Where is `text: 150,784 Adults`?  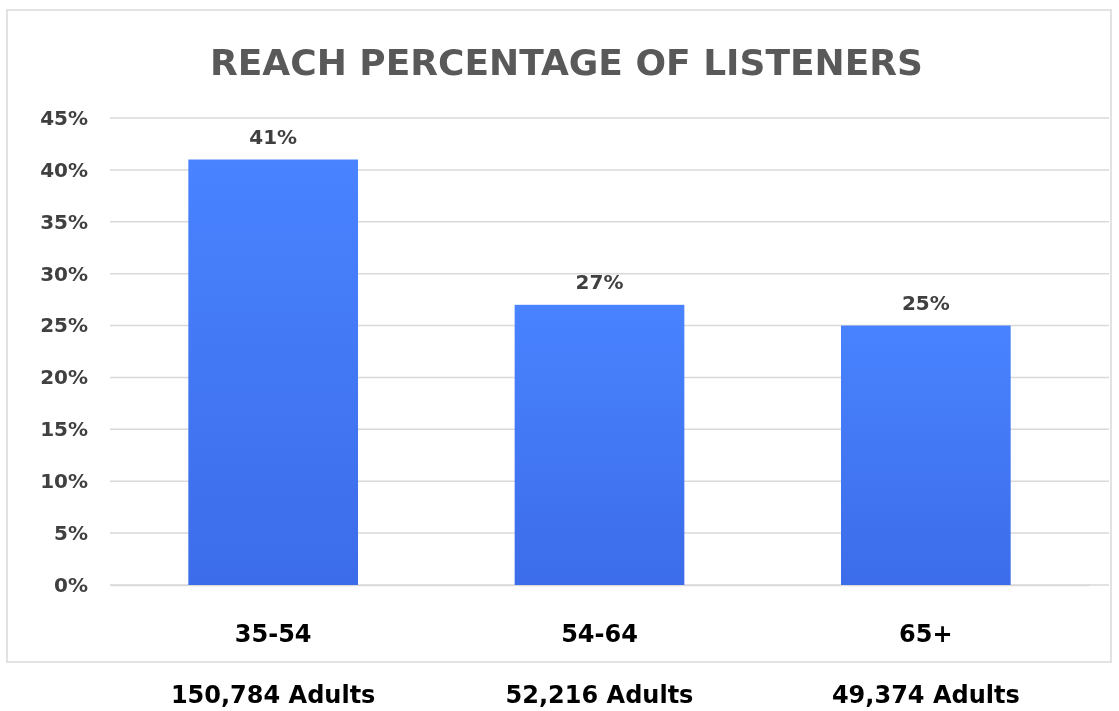 text: 150,784 Adults is located at coordinates (273, 695).